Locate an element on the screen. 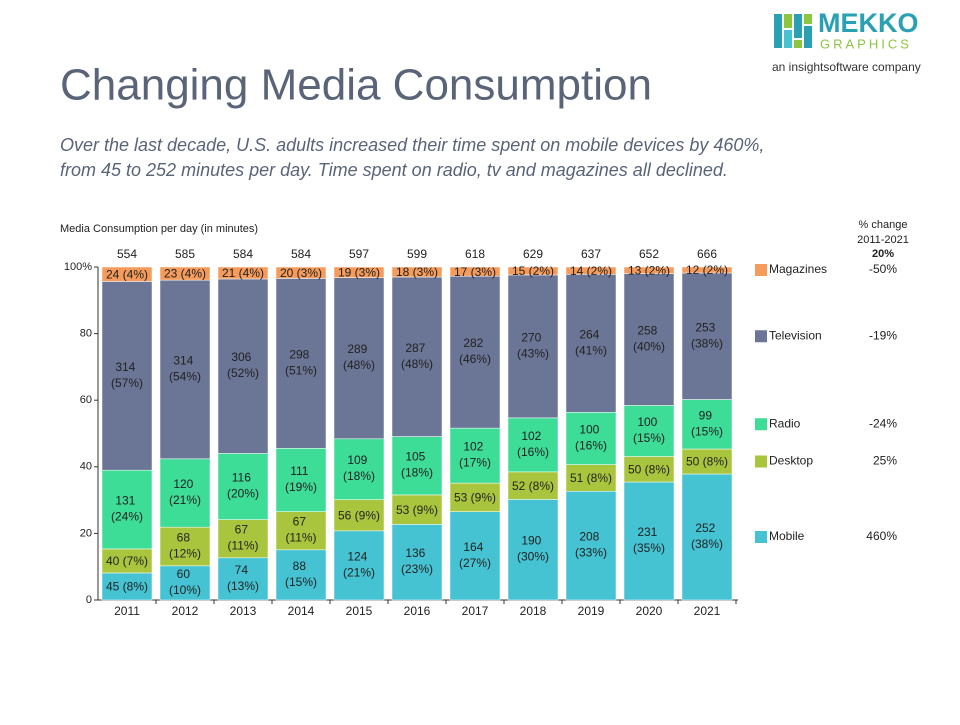  value-label: 53 (9%) is located at coordinates (475, 498).